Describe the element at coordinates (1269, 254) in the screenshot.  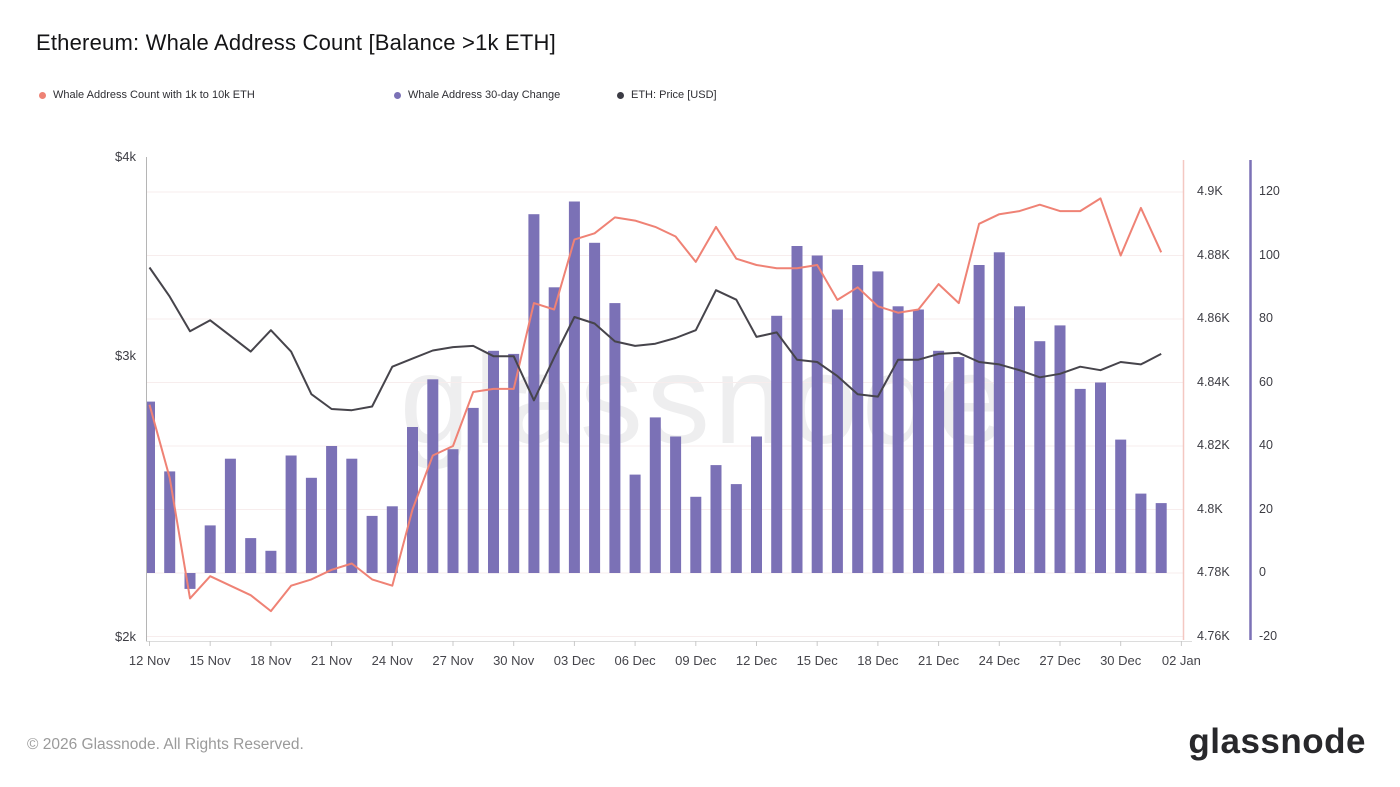
I see `change-tick-label: 100` at that location.